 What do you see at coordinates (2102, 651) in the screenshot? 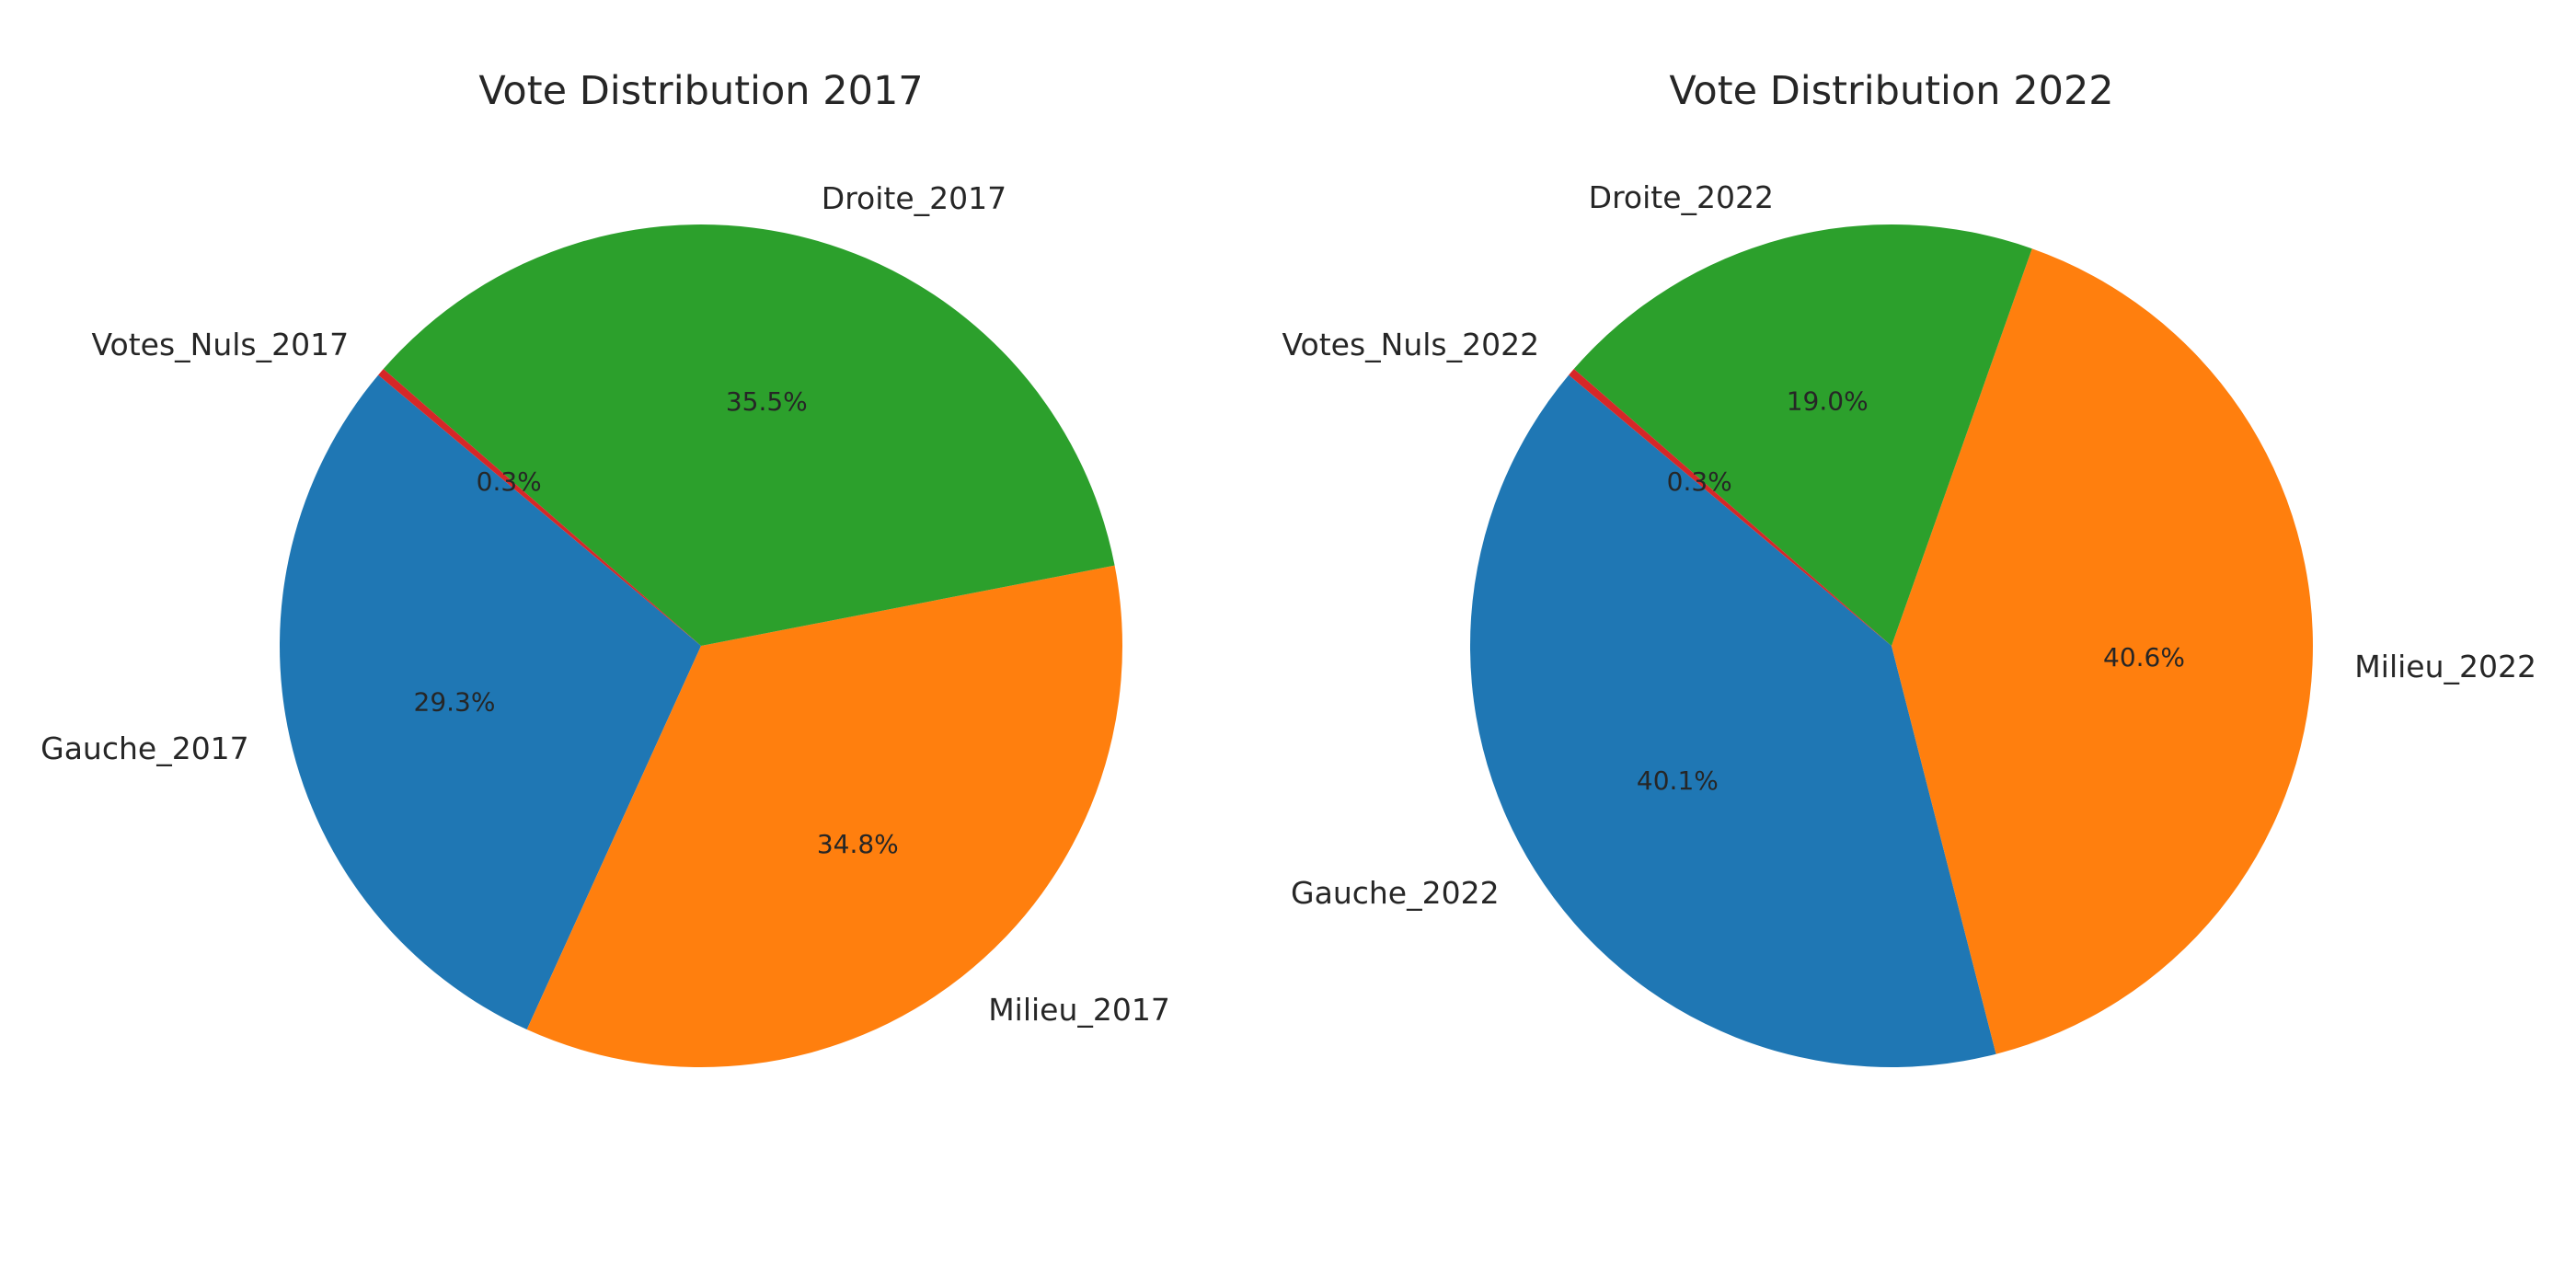
I see `pie-slice-milieu-2022` at bounding box center [2102, 651].